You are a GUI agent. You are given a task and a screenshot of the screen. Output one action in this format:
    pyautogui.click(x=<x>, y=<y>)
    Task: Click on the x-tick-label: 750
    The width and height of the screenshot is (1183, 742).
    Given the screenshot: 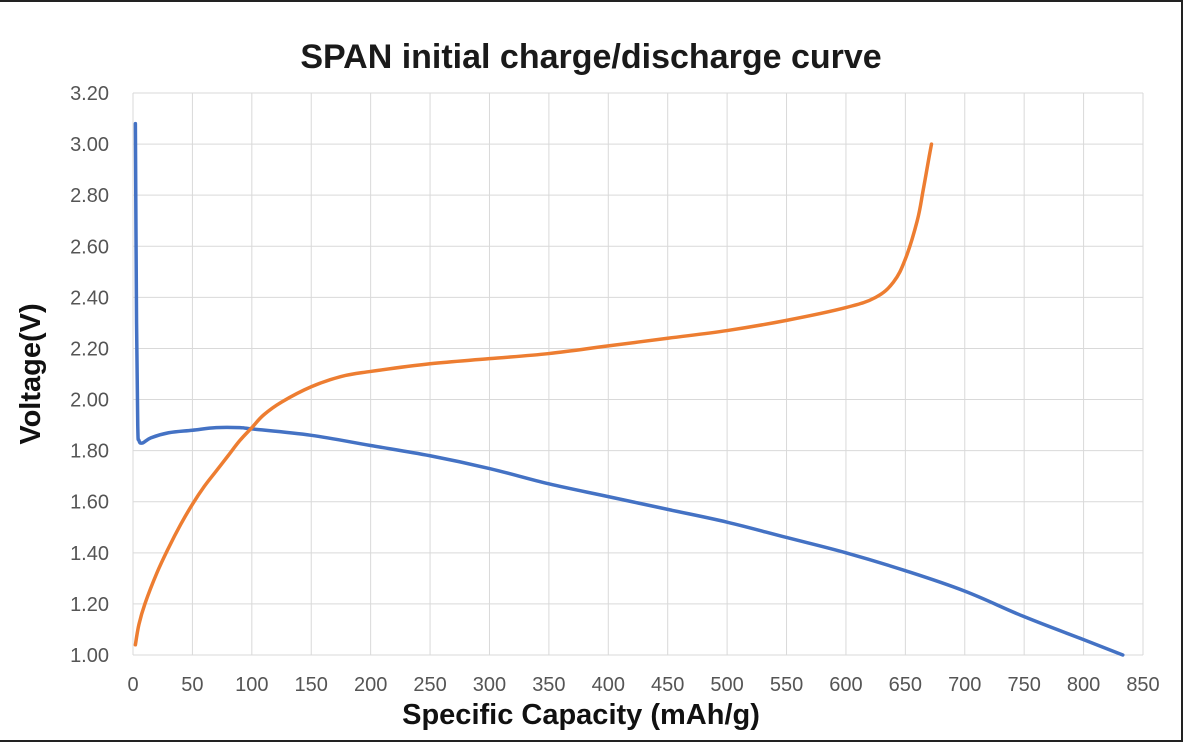 What is the action you would take?
    pyautogui.click(x=1023, y=685)
    